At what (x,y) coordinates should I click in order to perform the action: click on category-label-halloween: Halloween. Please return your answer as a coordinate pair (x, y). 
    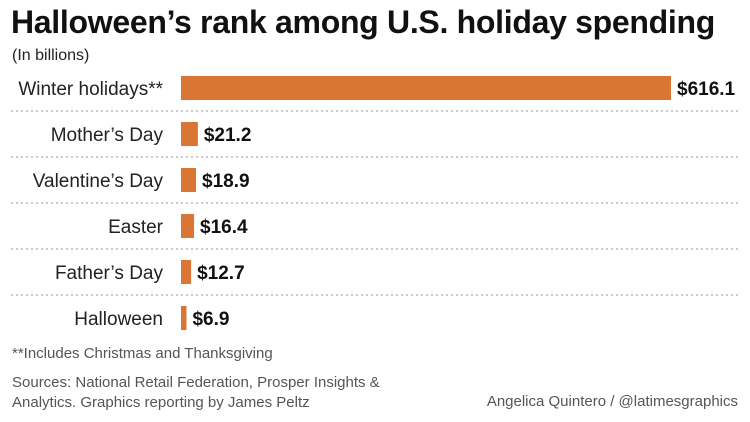
    Looking at the image, I should click on (118, 319).